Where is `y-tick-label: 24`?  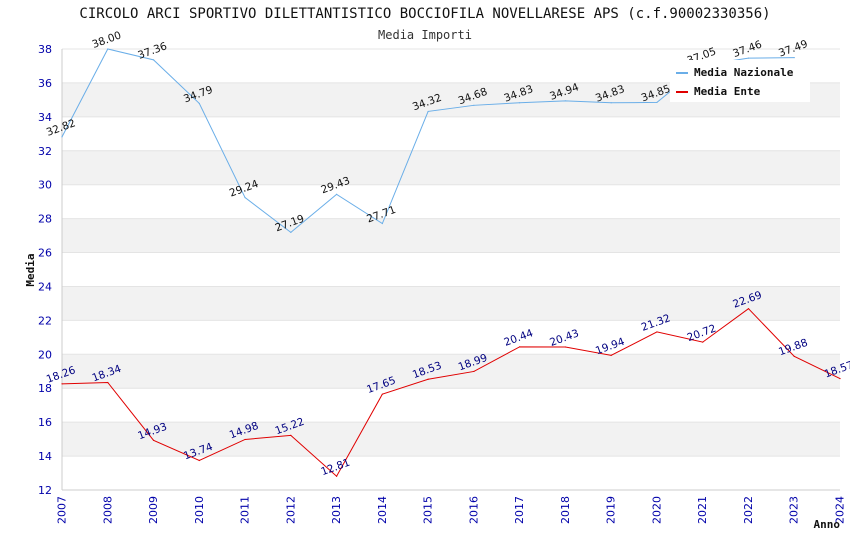 y-tick-label: 24 is located at coordinates (45, 286).